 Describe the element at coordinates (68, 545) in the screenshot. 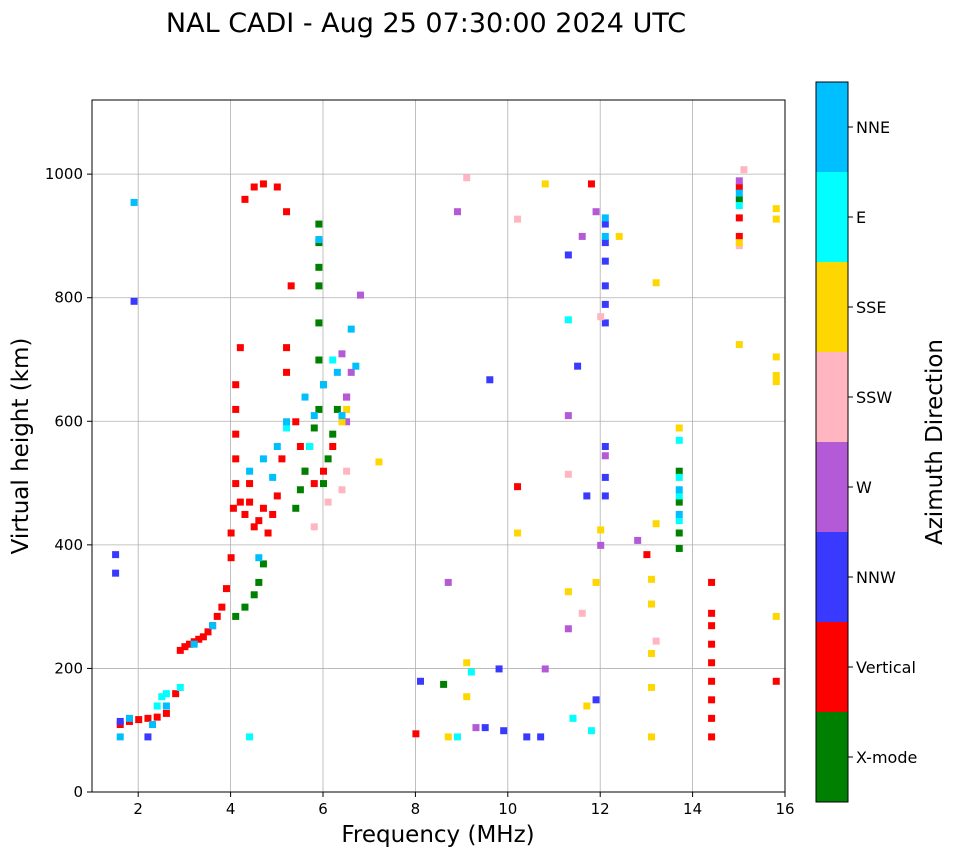

I see `y-tick-label: 400` at that location.